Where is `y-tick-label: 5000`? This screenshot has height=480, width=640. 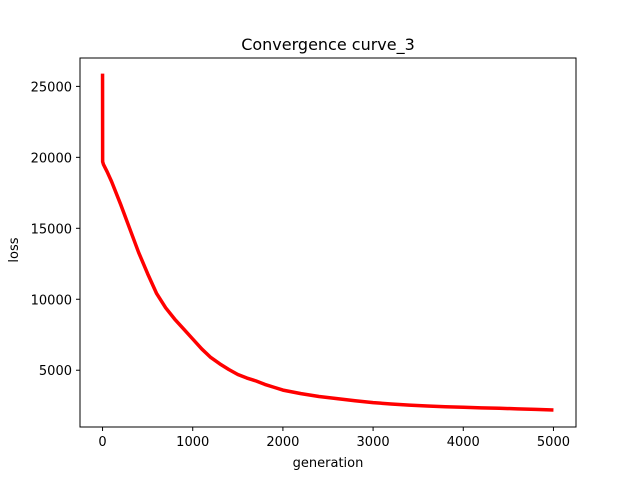 y-tick-label: 5000 is located at coordinates (55, 371).